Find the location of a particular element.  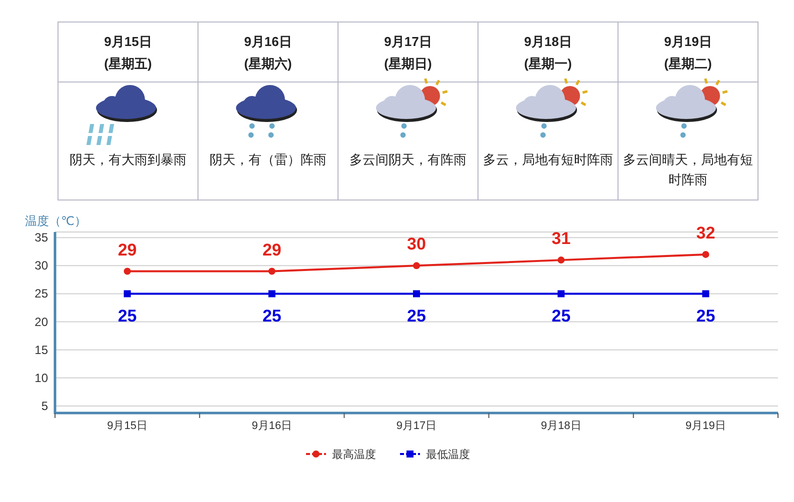

data-label: 30 is located at coordinates (416, 244).